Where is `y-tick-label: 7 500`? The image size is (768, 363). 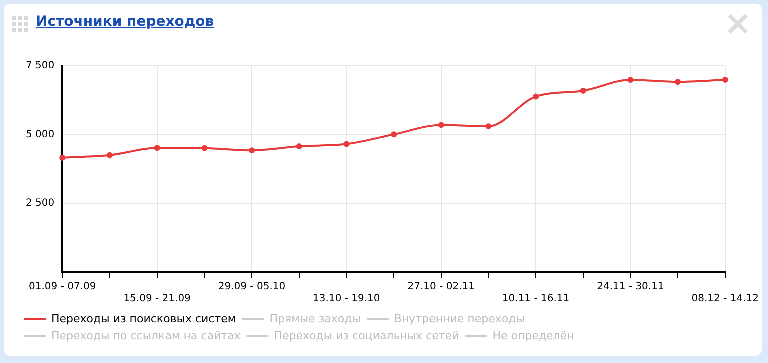
y-tick-label: 7 500 is located at coordinates (40, 66).